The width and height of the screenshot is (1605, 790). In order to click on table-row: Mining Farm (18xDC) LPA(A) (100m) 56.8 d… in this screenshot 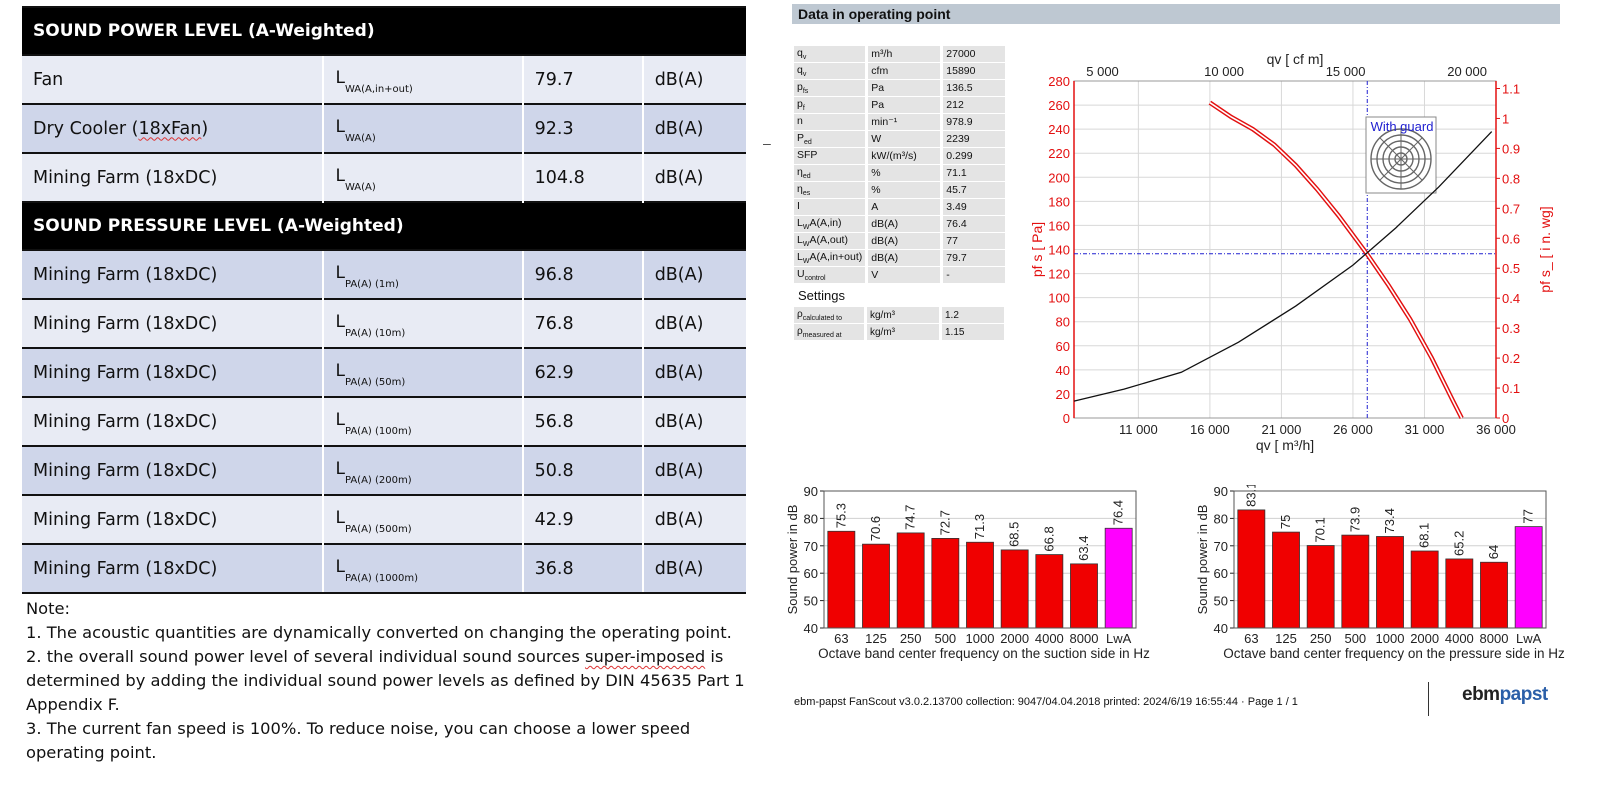, I will do `click(384, 421)`.